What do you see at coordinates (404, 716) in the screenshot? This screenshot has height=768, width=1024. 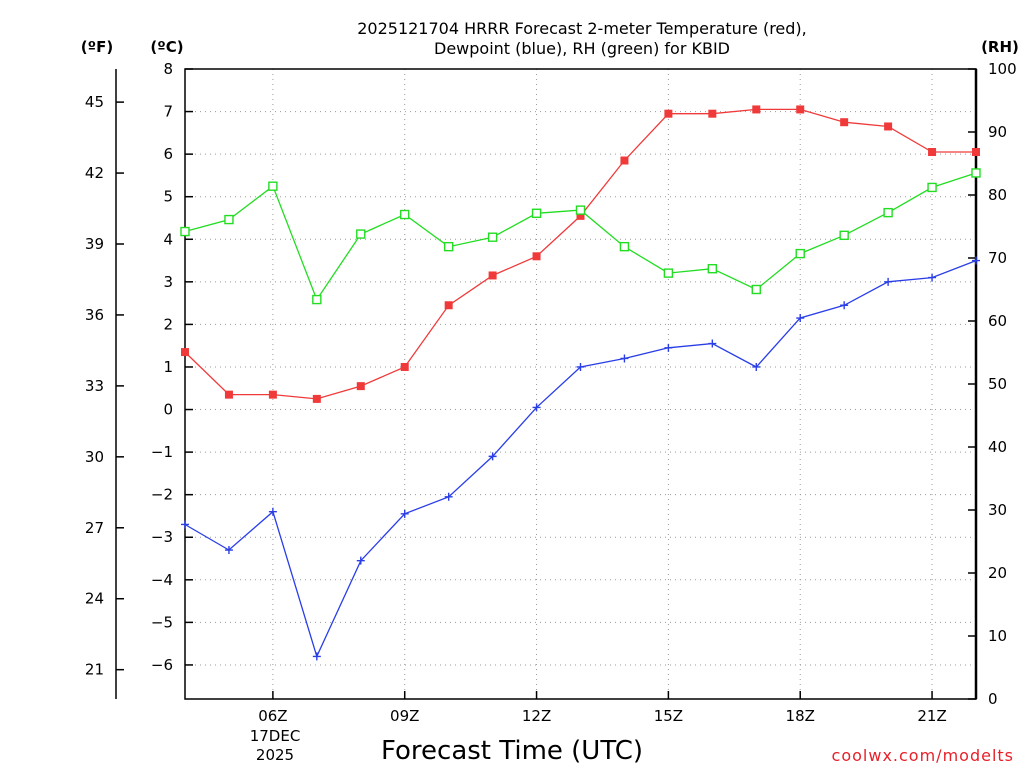 I see `hour-tick-label: 09Z` at bounding box center [404, 716].